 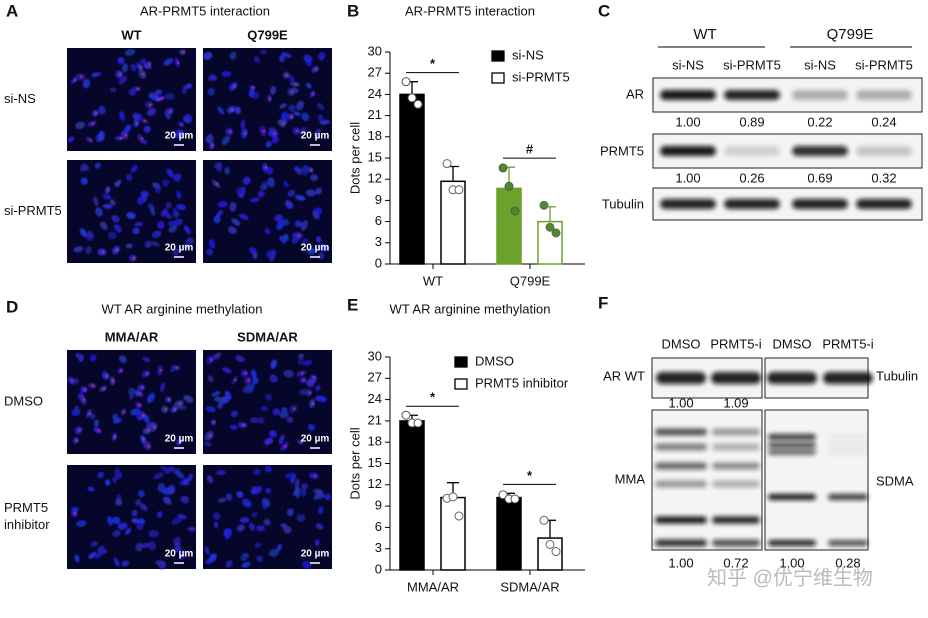 What do you see at coordinates (541, 76) in the screenshot?
I see `legend-label: si-PRMT5` at bounding box center [541, 76].